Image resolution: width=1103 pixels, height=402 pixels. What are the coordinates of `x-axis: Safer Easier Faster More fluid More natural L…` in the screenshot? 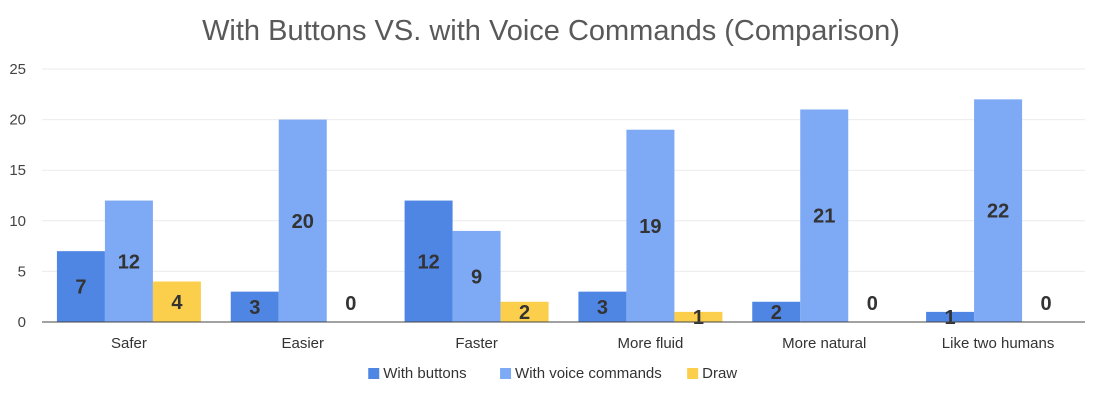 It's located at (563, 336).